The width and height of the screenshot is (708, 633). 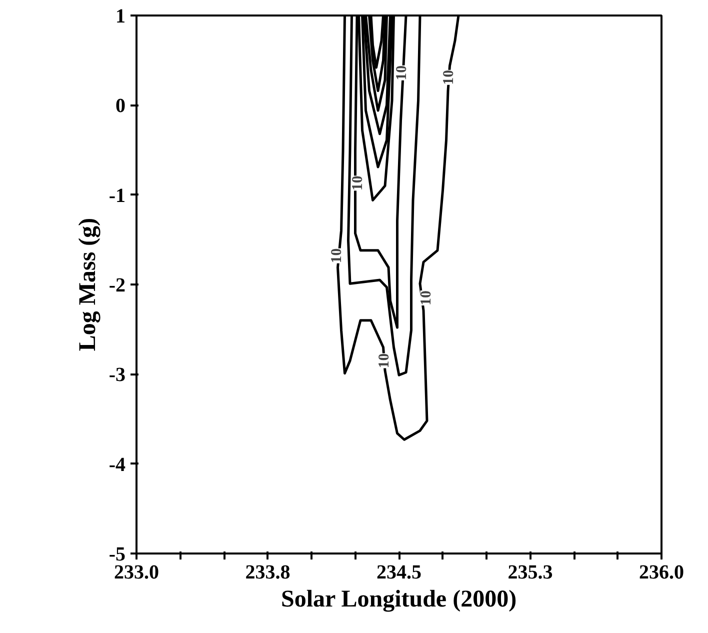 What do you see at coordinates (530, 573) in the screenshot?
I see `x-tick-label: 235.3` at bounding box center [530, 573].